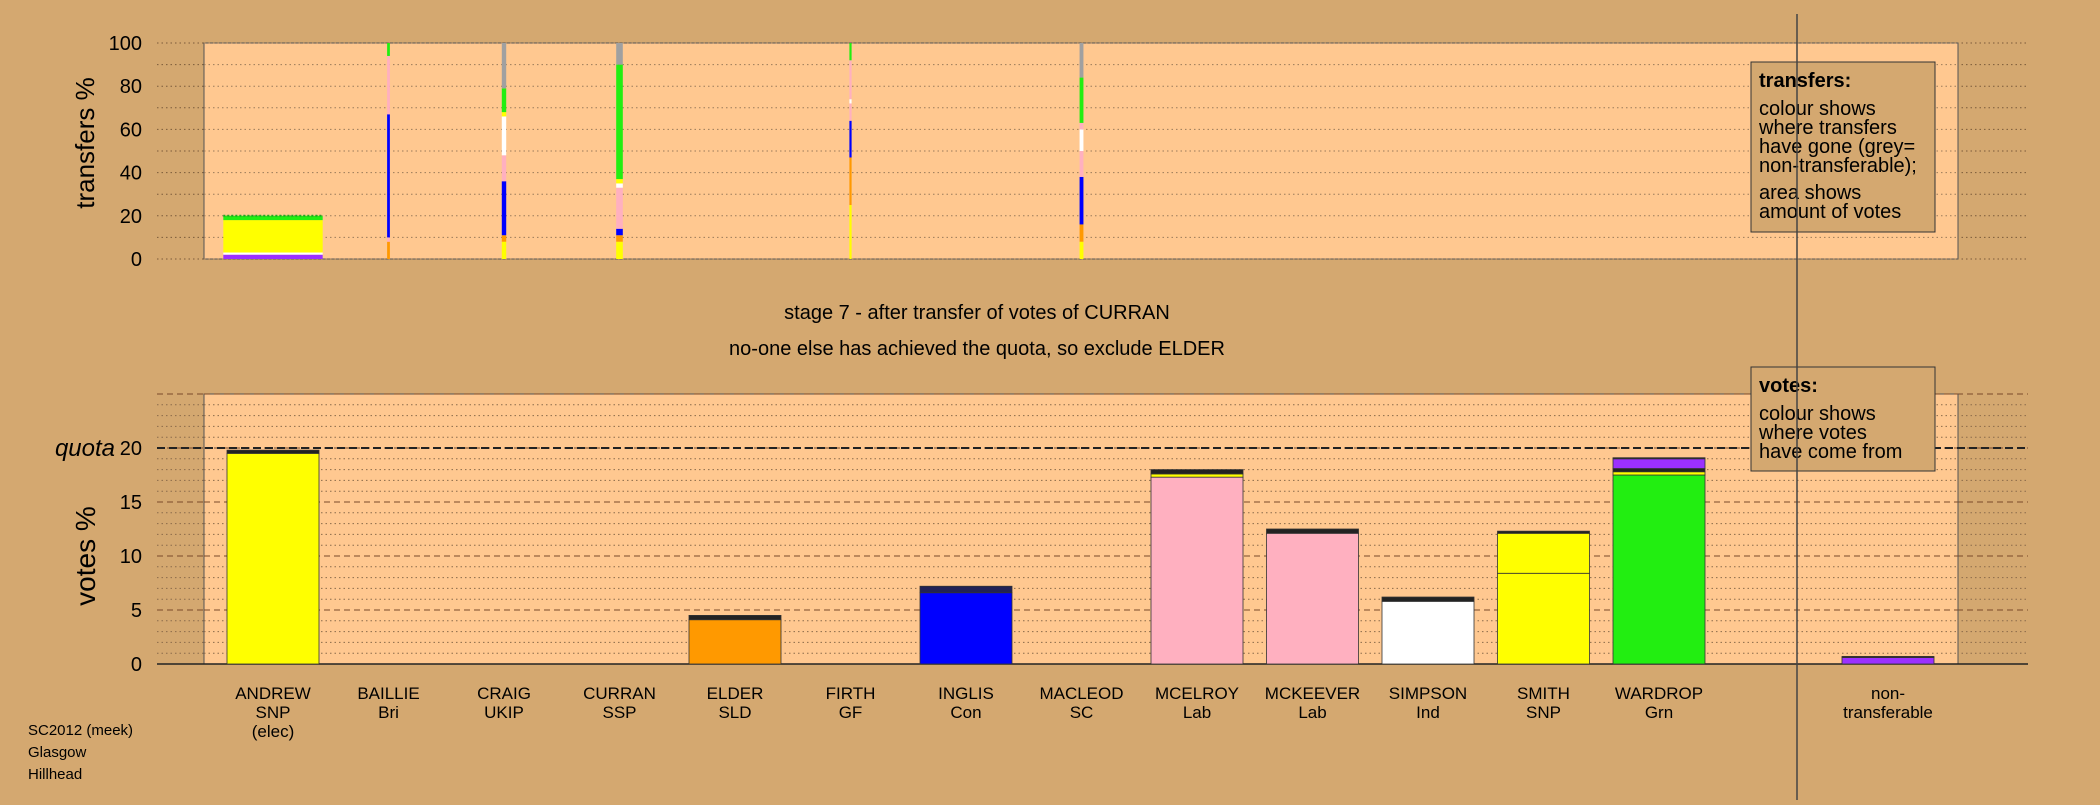 This screenshot has height=805, width=2100. Describe the element at coordinates (735, 693) in the screenshot. I see `candidate-name-label: ELDER` at that location.